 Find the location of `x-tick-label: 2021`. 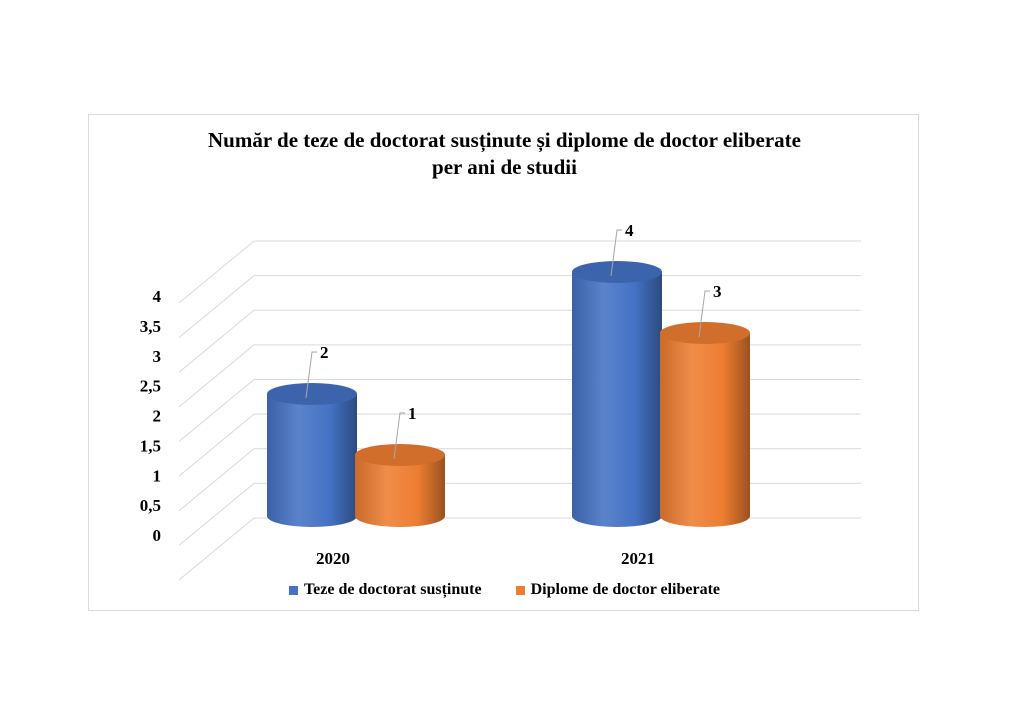

x-tick-label: 2021 is located at coordinates (638, 558).